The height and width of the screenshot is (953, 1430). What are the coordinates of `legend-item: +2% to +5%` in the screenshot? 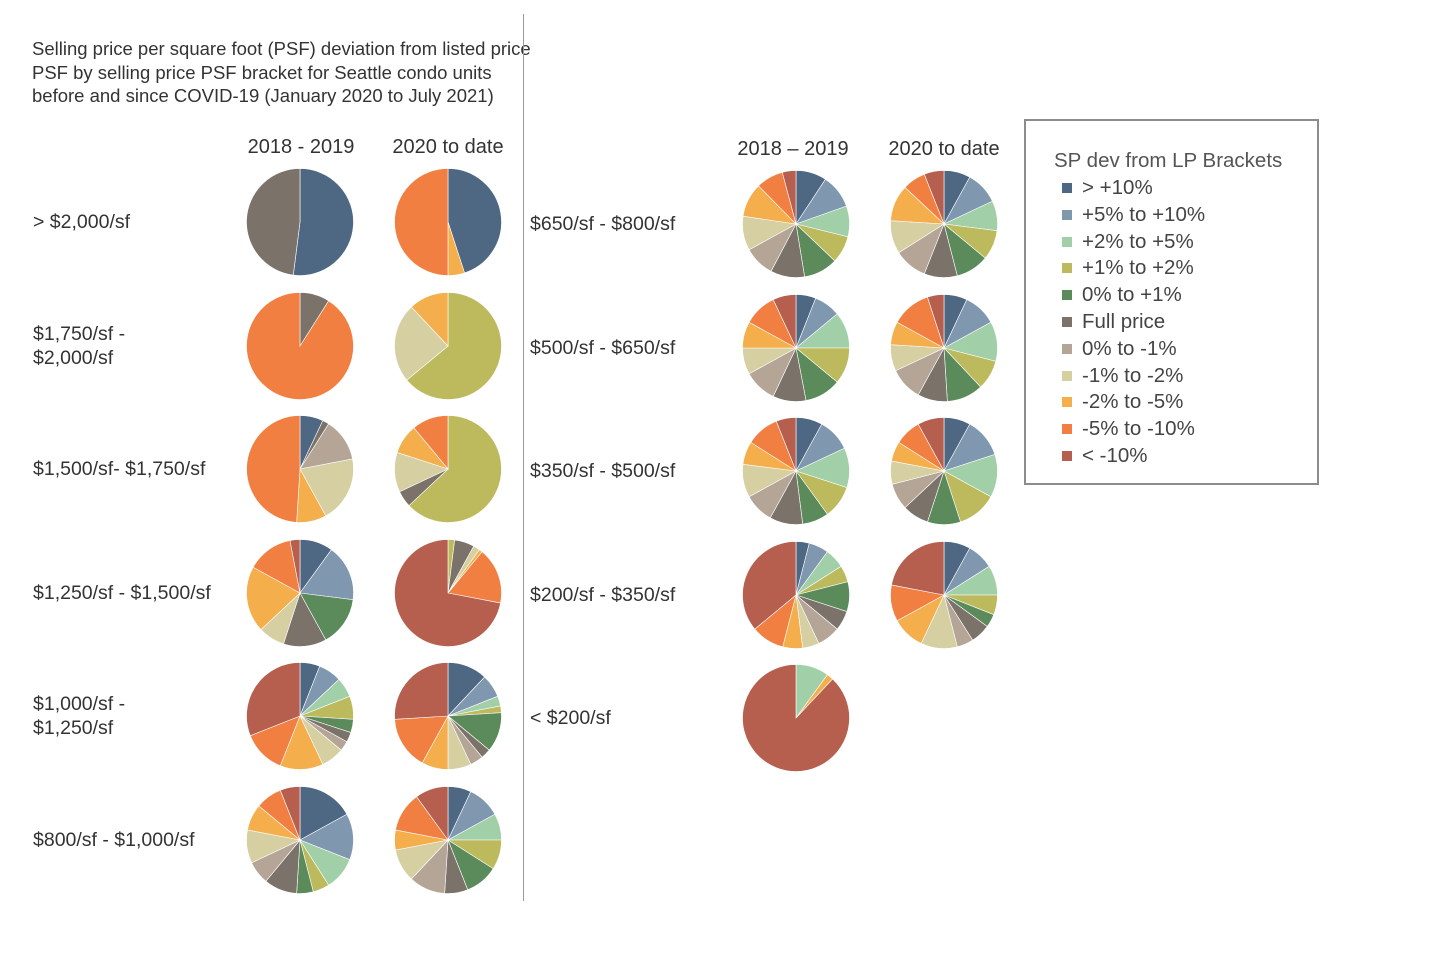 It's located at (1128, 242).